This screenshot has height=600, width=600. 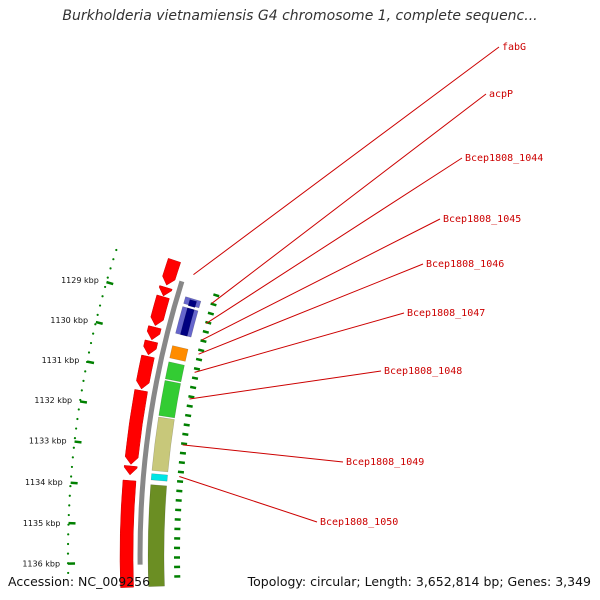 What do you see at coordinates (465, 264) in the screenshot?
I see `gene-label: Bcep1808_1046` at bounding box center [465, 264].